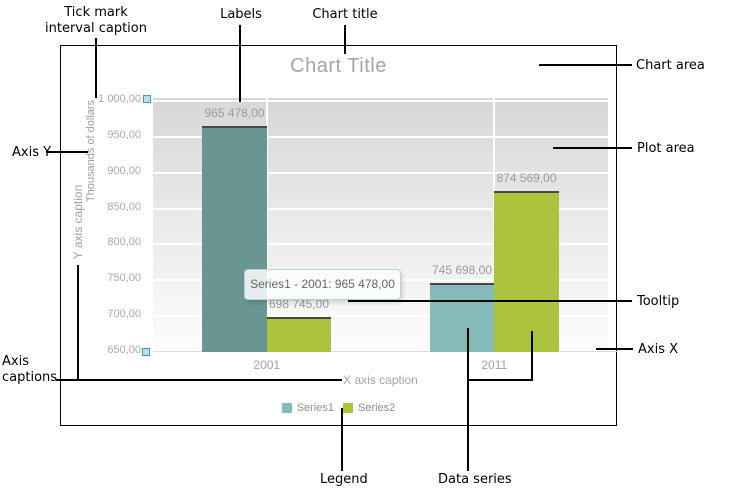 This screenshot has width=750, height=500. Describe the element at coordinates (124, 278) in the screenshot. I see `y-tick-label: 750,00` at that location.